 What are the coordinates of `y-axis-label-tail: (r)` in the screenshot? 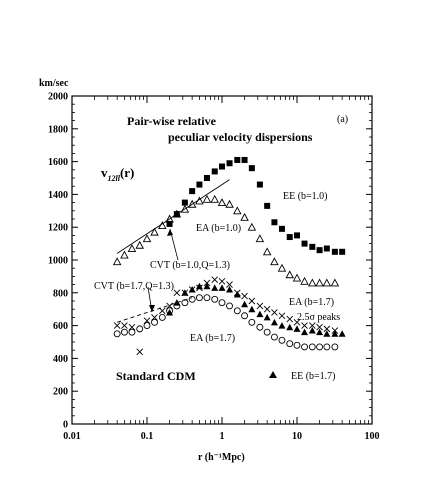 It's located at (127, 172).